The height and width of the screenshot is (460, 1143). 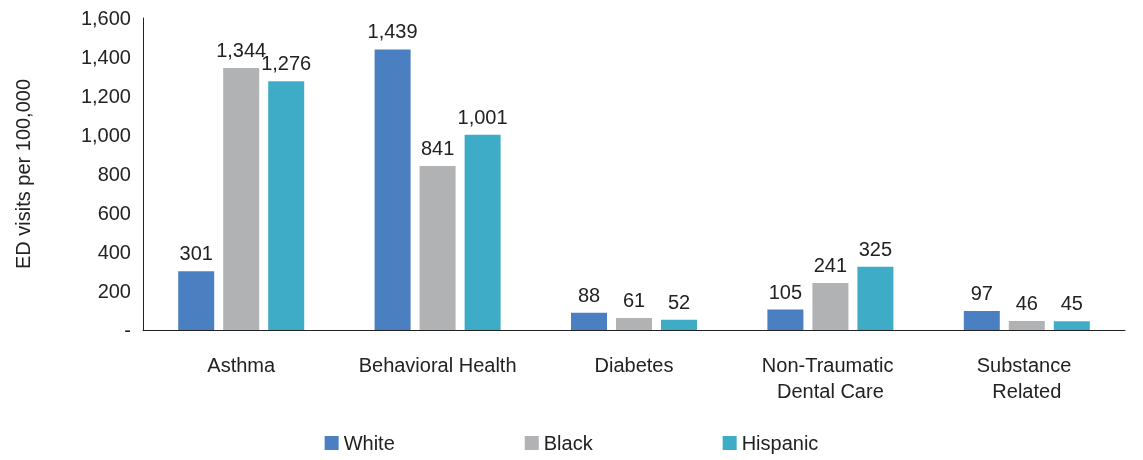 I want to click on data-label: 1,439, so click(x=392, y=31).